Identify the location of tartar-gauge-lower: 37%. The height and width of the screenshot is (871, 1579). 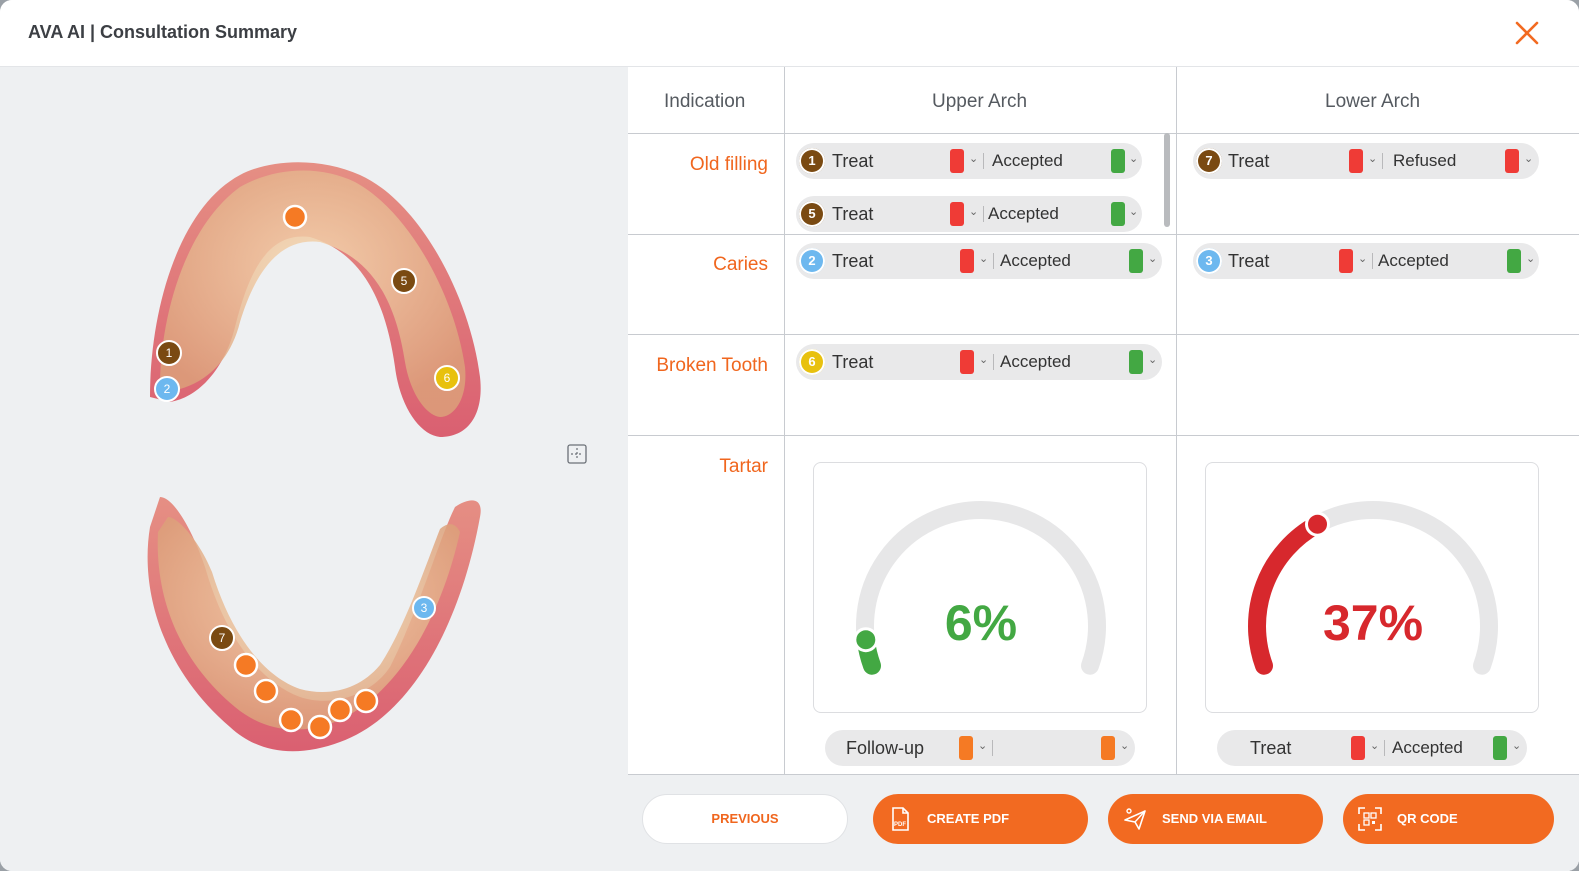
(1372, 587).